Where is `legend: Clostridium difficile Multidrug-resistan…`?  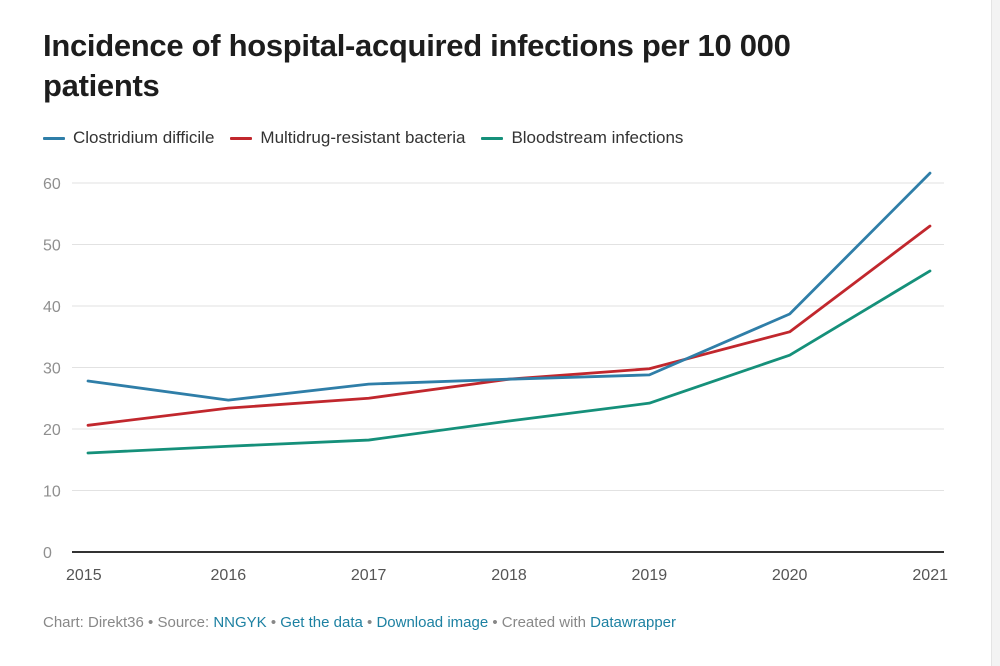 legend: Clostridium difficile Multidrug-resistan… is located at coordinates (363, 138).